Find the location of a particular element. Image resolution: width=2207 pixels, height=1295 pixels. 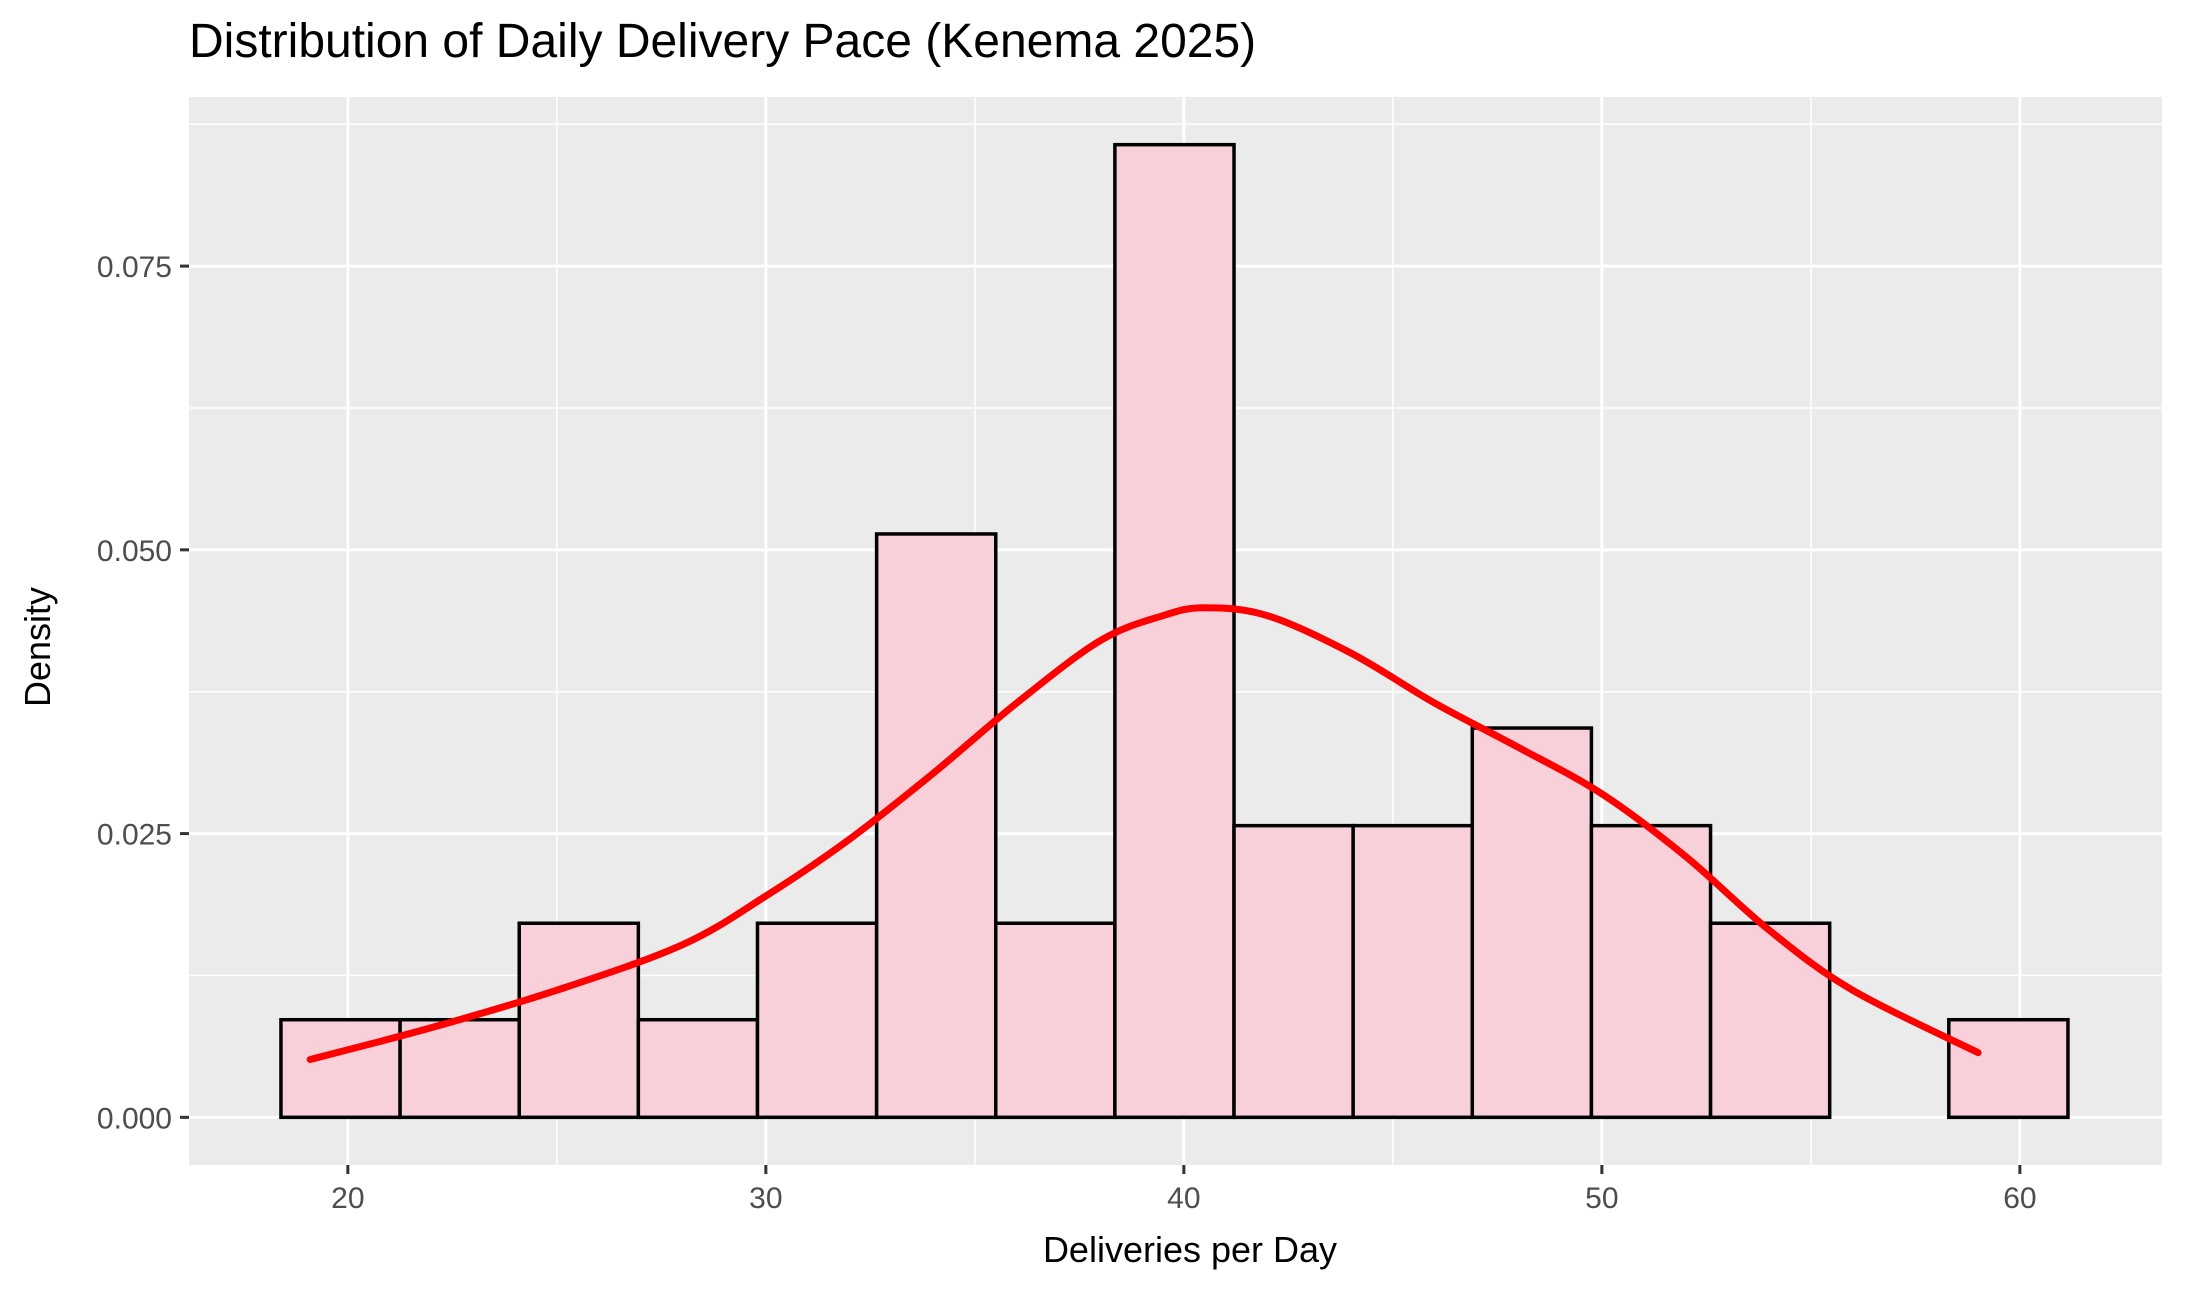

x-tick-label: 30 is located at coordinates (765, 1198).